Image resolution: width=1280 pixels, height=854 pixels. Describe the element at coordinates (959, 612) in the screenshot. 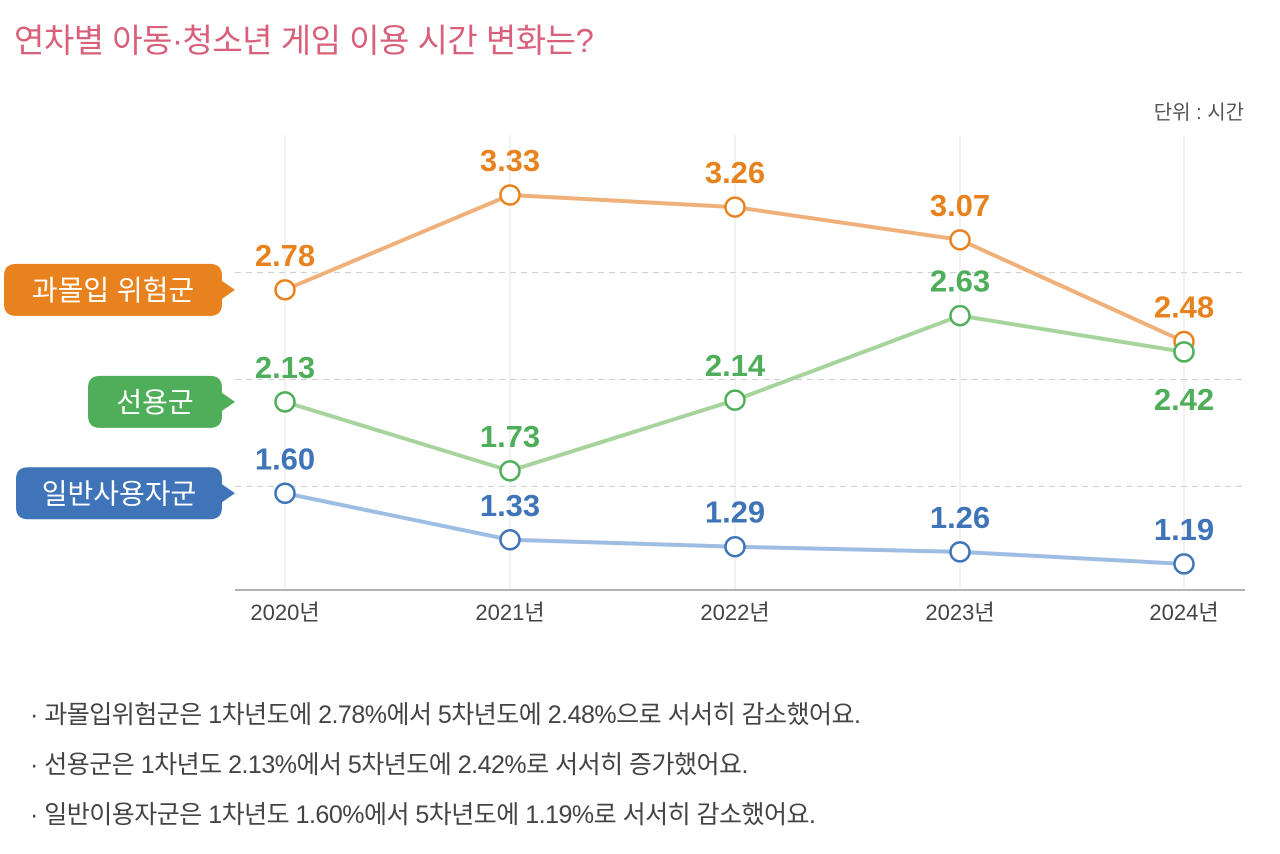

I see `x-tick-label: 2023년` at that location.